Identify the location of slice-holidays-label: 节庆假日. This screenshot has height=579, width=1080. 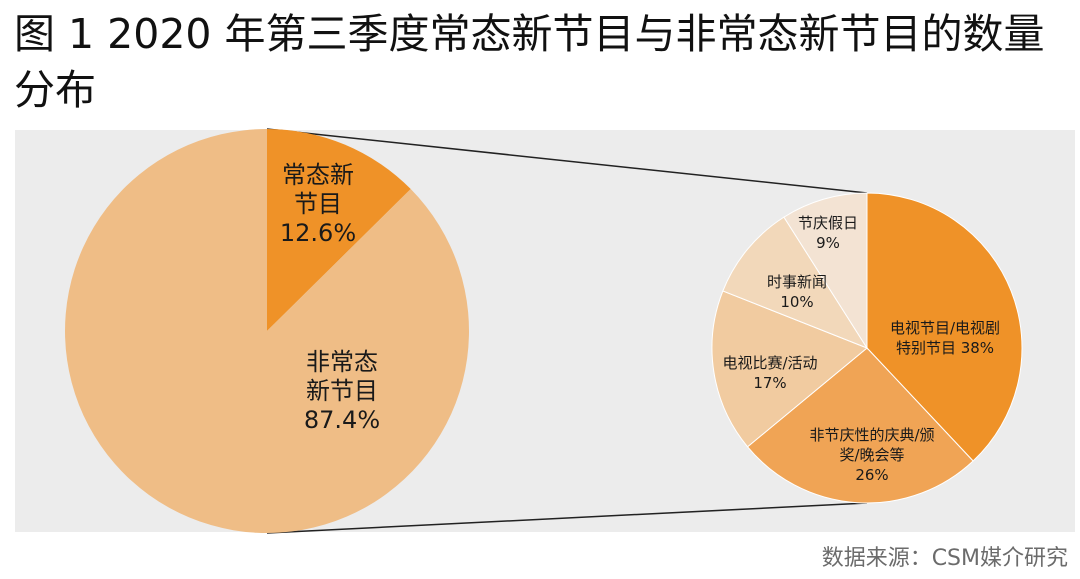
(828, 223).